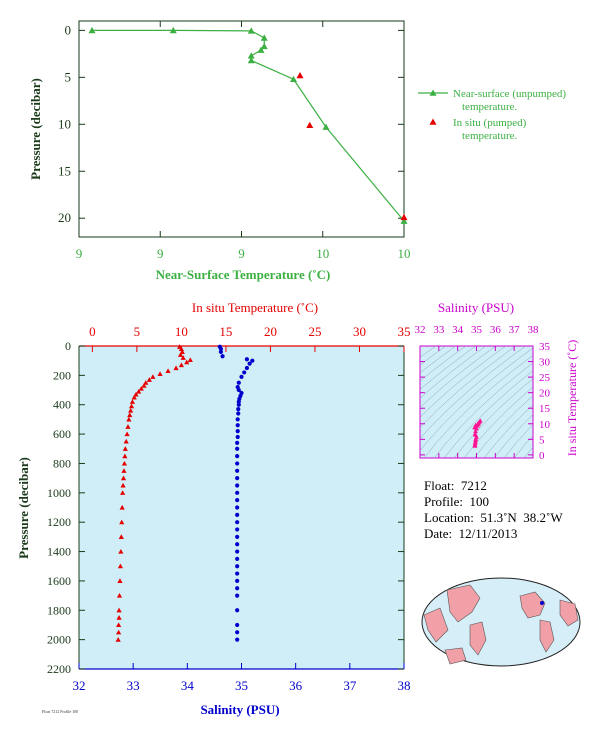 The width and height of the screenshot is (601, 732). I want to click on profile-top-axis-title: In situ Temperature (˚C), so click(255, 307).